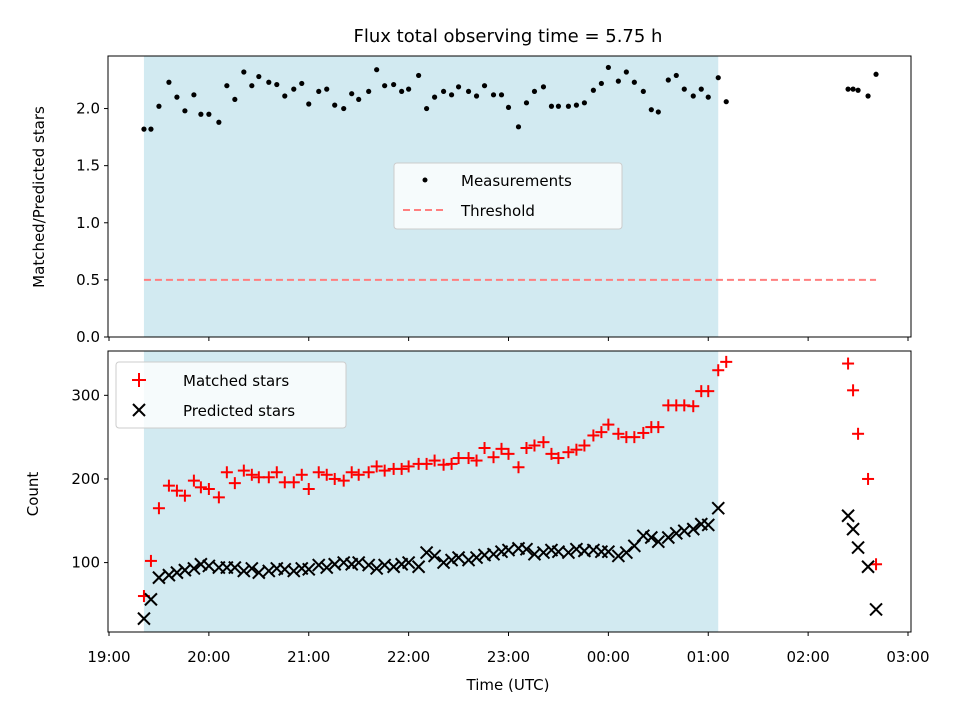 The height and width of the screenshot is (720, 960). What do you see at coordinates (33, 494) in the screenshot?
I see `count-y-axis-label: Count` at bounding box center [33, 494].